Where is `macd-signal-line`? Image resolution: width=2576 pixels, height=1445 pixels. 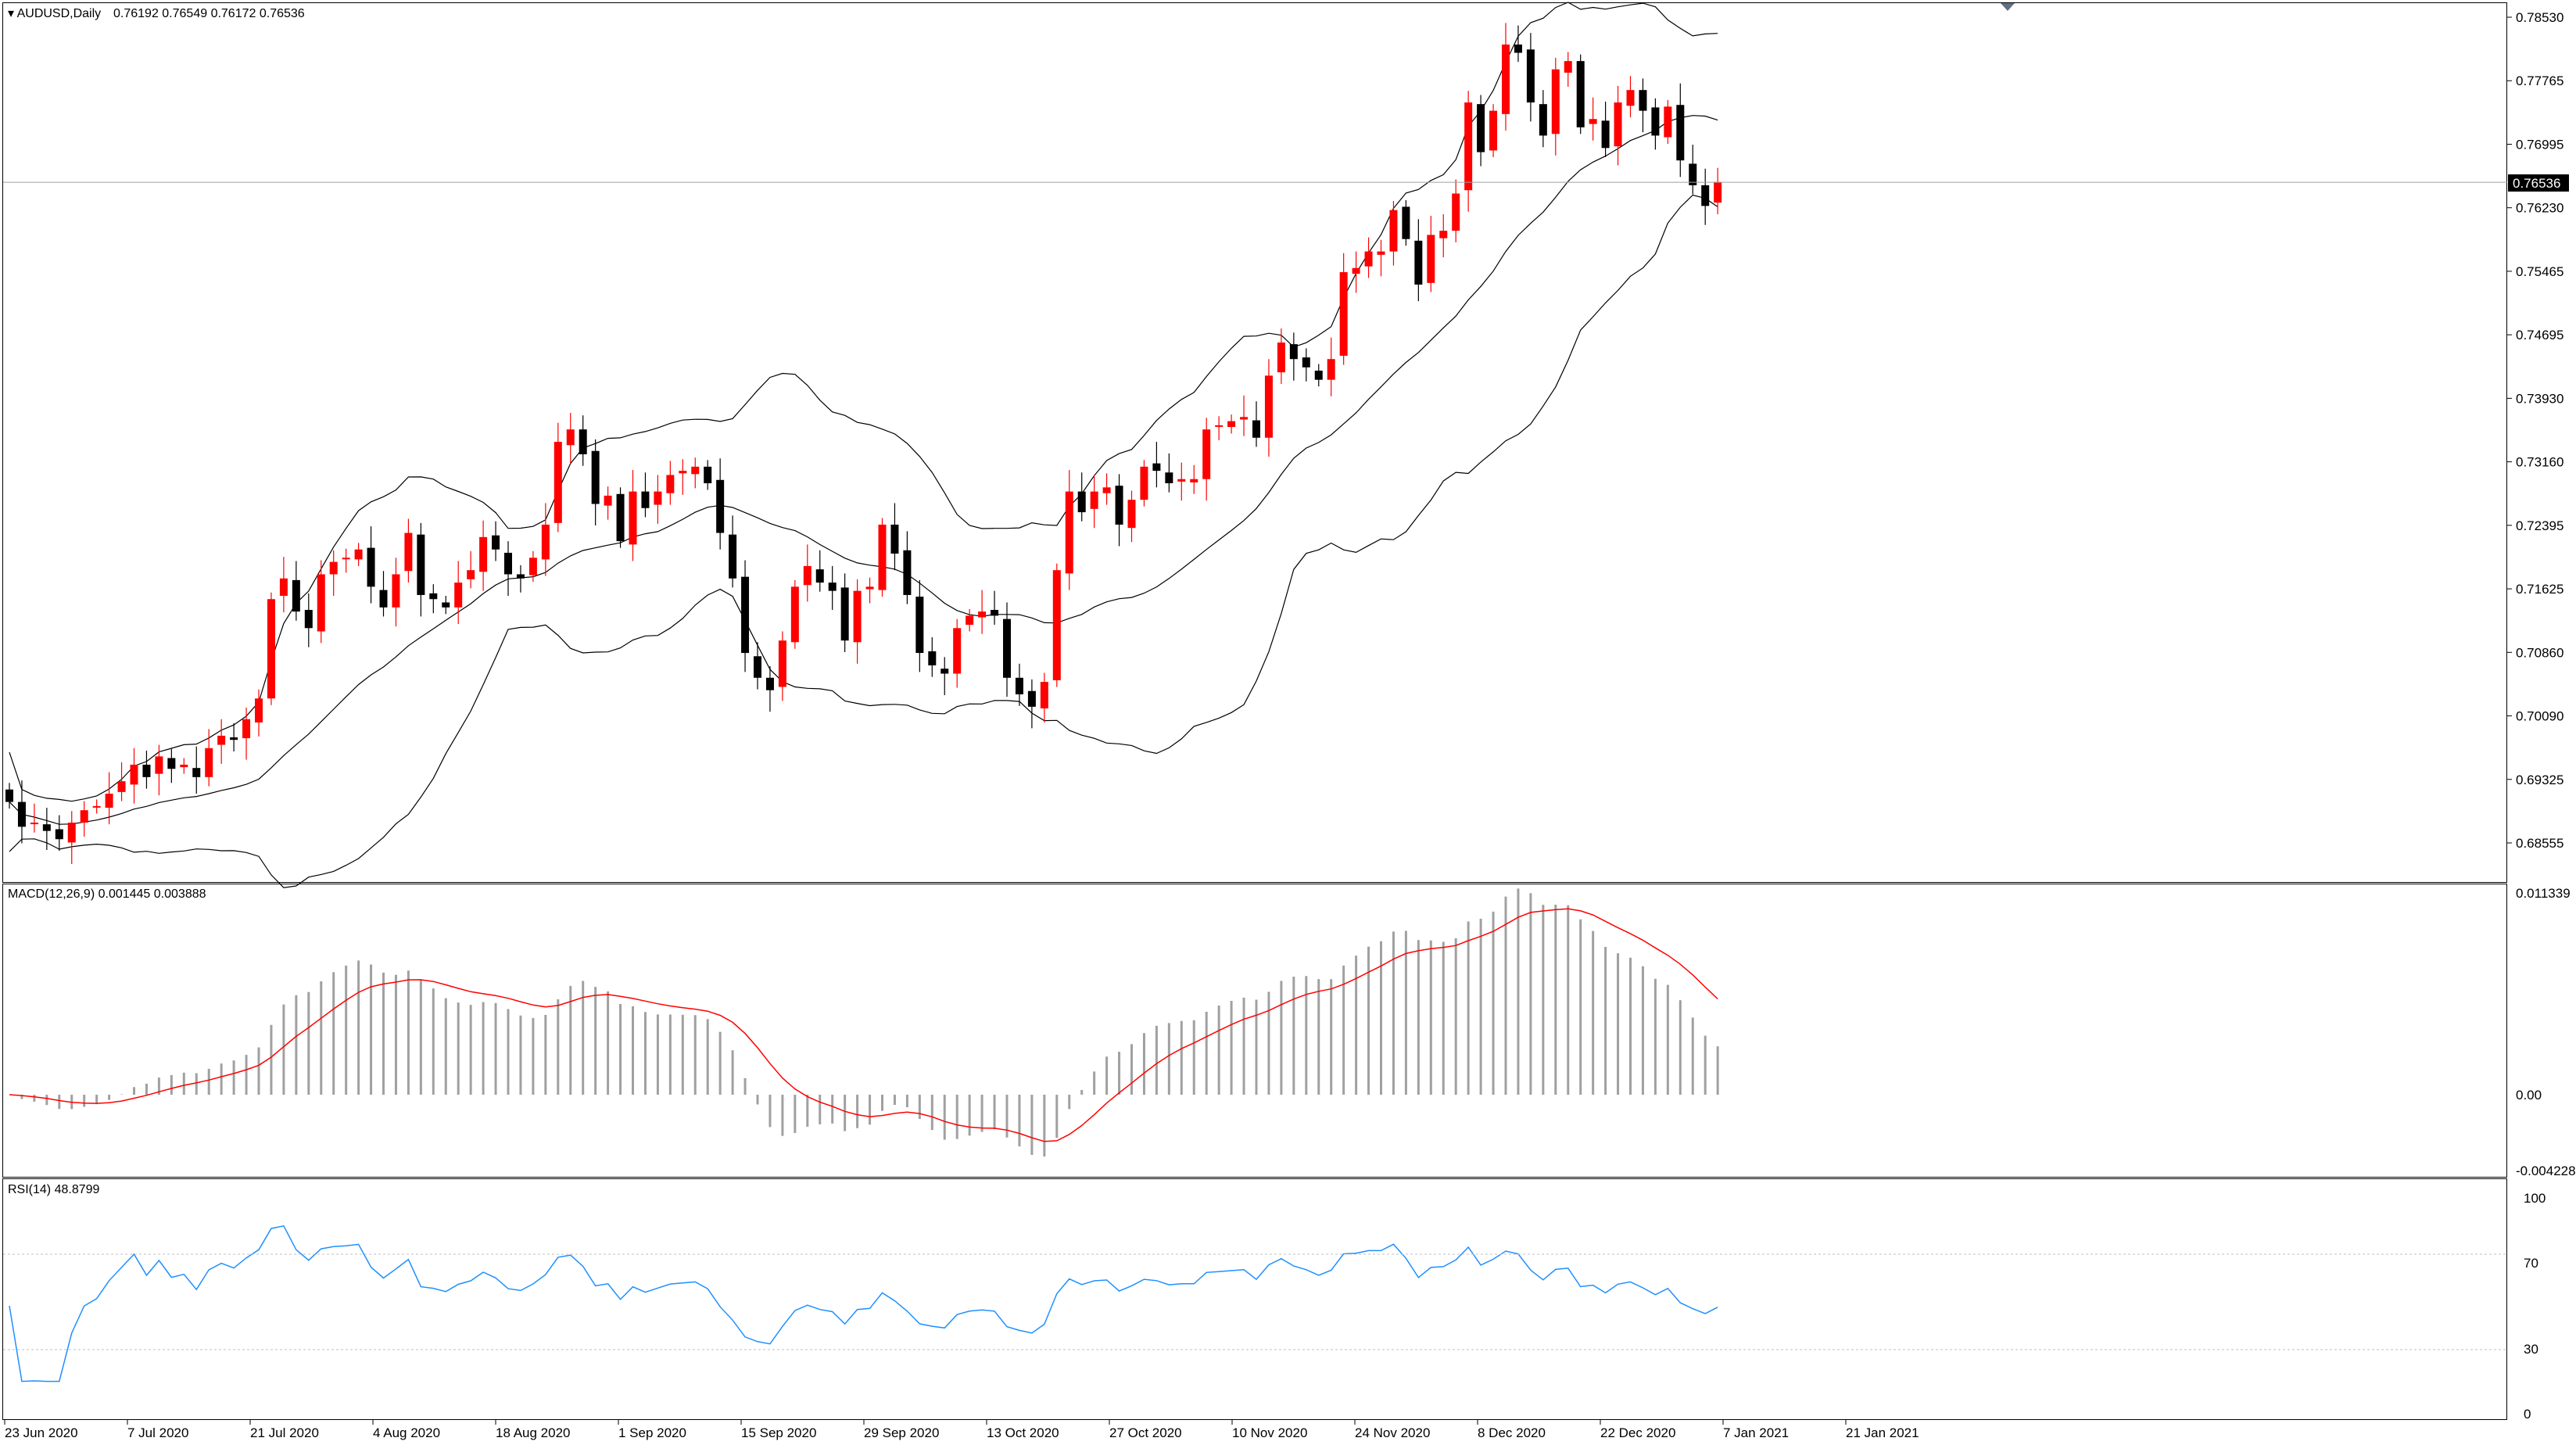 macd-signal-line is located at coordinates (863, 1025).